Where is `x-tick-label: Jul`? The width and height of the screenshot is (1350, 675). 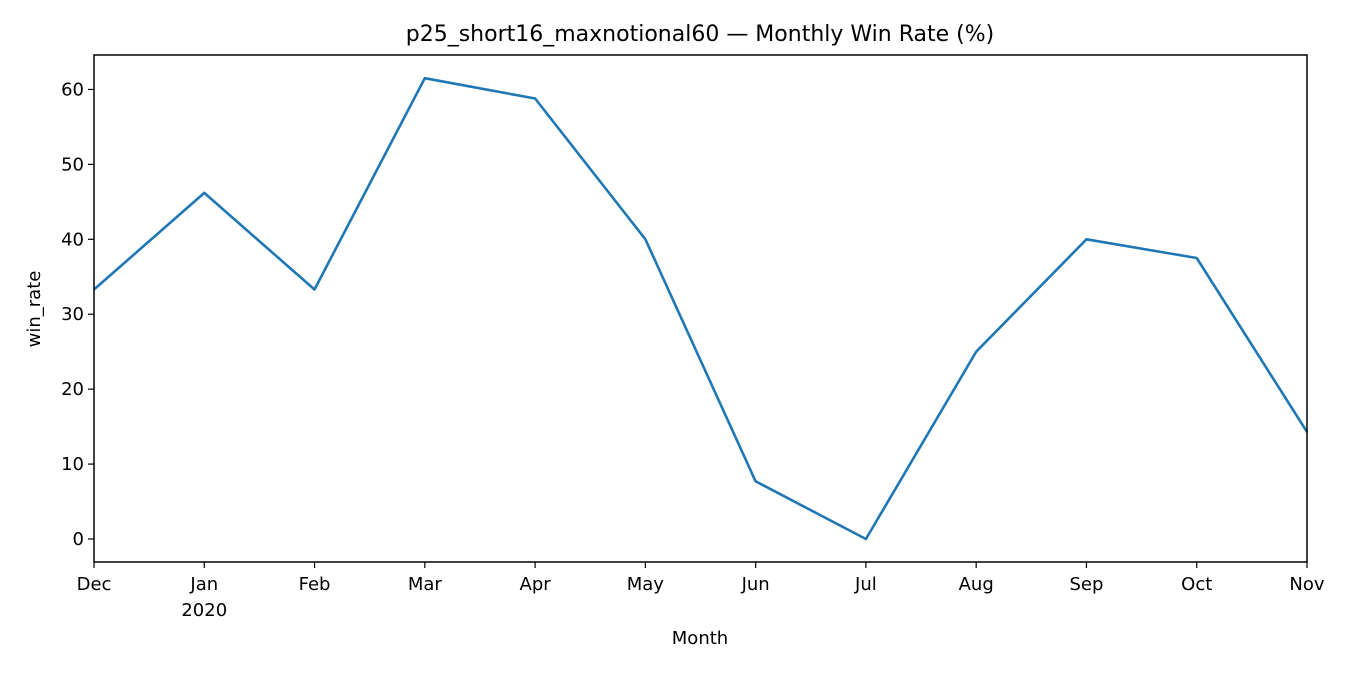 x-tick-label: Jul is located at coordinates (865, 584).